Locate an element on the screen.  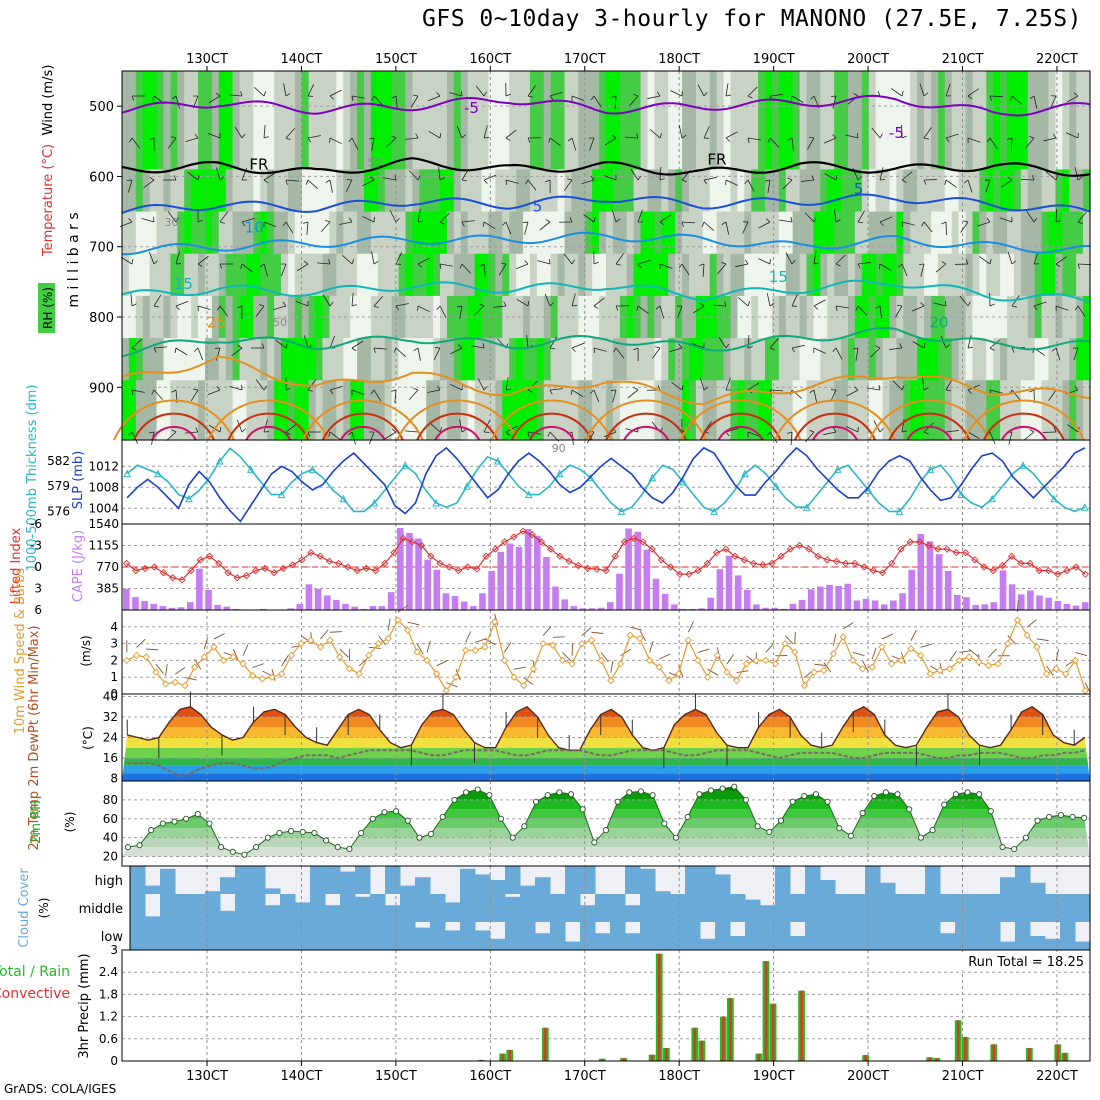
cape-tick-label: 1155 is located at coordinates (103, 546).